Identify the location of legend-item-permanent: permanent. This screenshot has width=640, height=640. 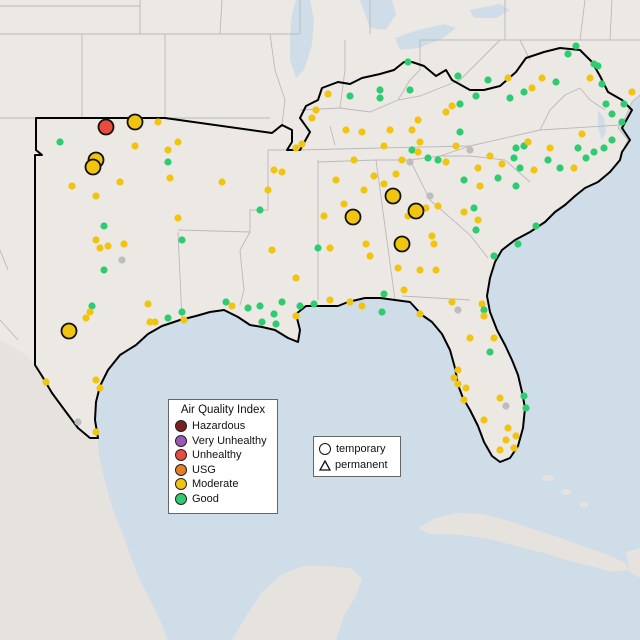
(357, 465).